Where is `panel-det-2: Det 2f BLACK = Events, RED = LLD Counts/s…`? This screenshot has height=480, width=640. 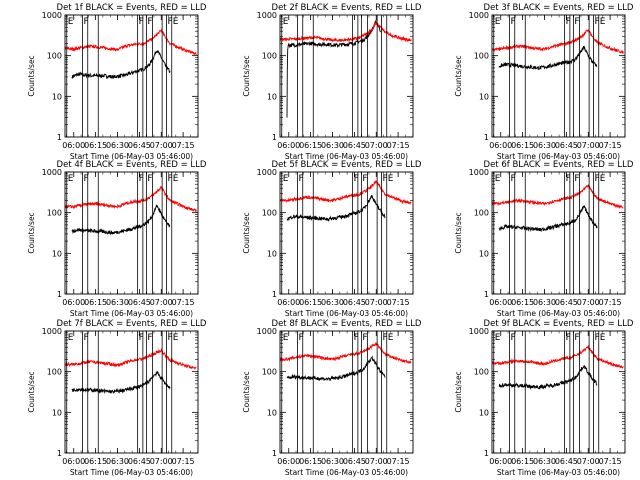 panel-det-2: Det 2f BLACK = Events, RED = LLD Counts/s… is located at coordinates (332, 82).